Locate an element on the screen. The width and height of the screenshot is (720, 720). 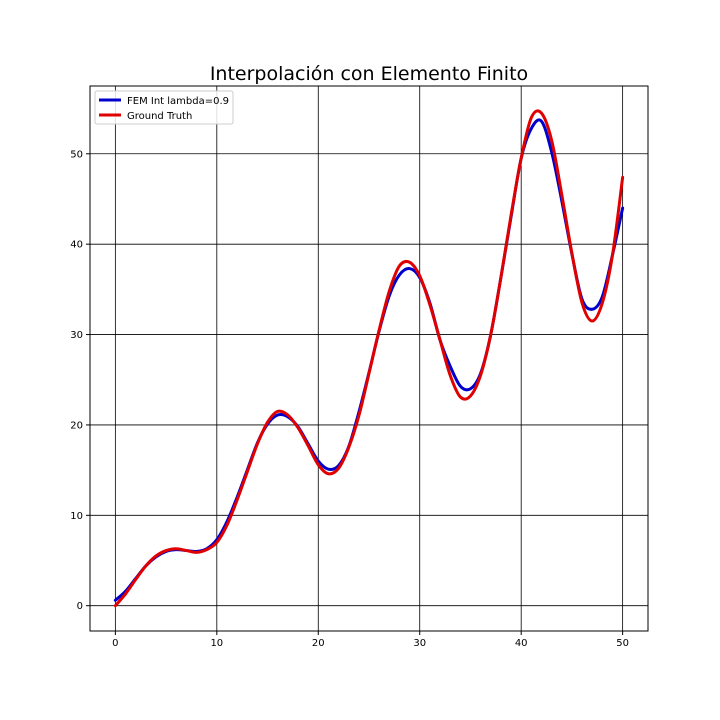
x-tick-label: 30 is located at coordinates (419, 643).